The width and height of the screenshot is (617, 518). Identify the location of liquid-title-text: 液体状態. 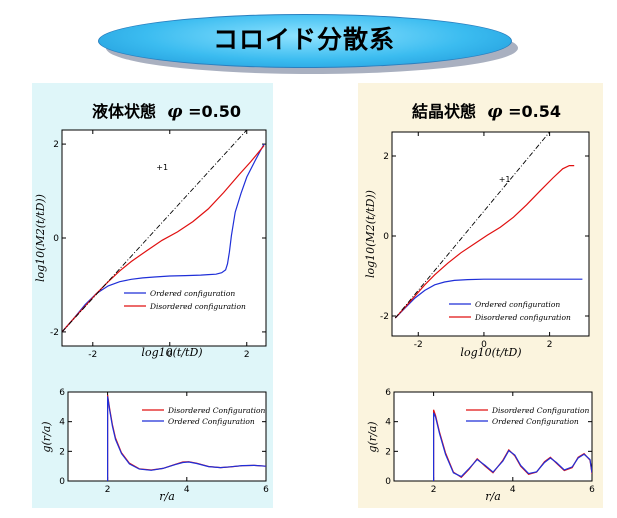
(124, 111).